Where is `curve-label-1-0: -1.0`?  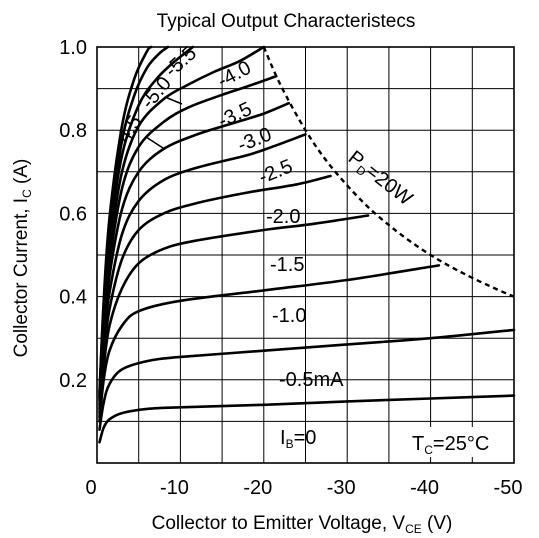 curve-label-1-0: -1.0 is located at coordinates (289, 316).